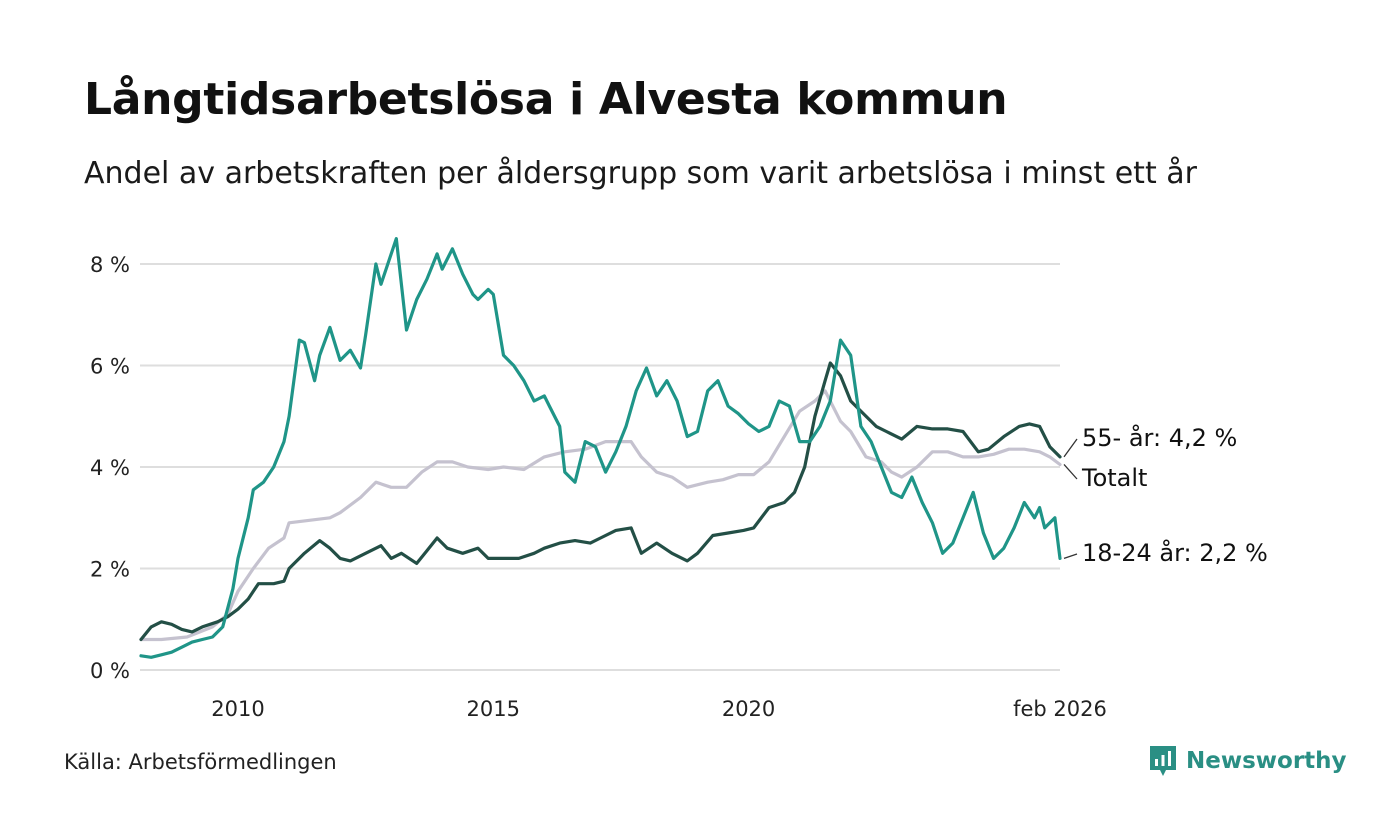 The width and height of the screenshot is (1400, 840). I want to click on series-end-label: Totalt, so click(1114, 478).